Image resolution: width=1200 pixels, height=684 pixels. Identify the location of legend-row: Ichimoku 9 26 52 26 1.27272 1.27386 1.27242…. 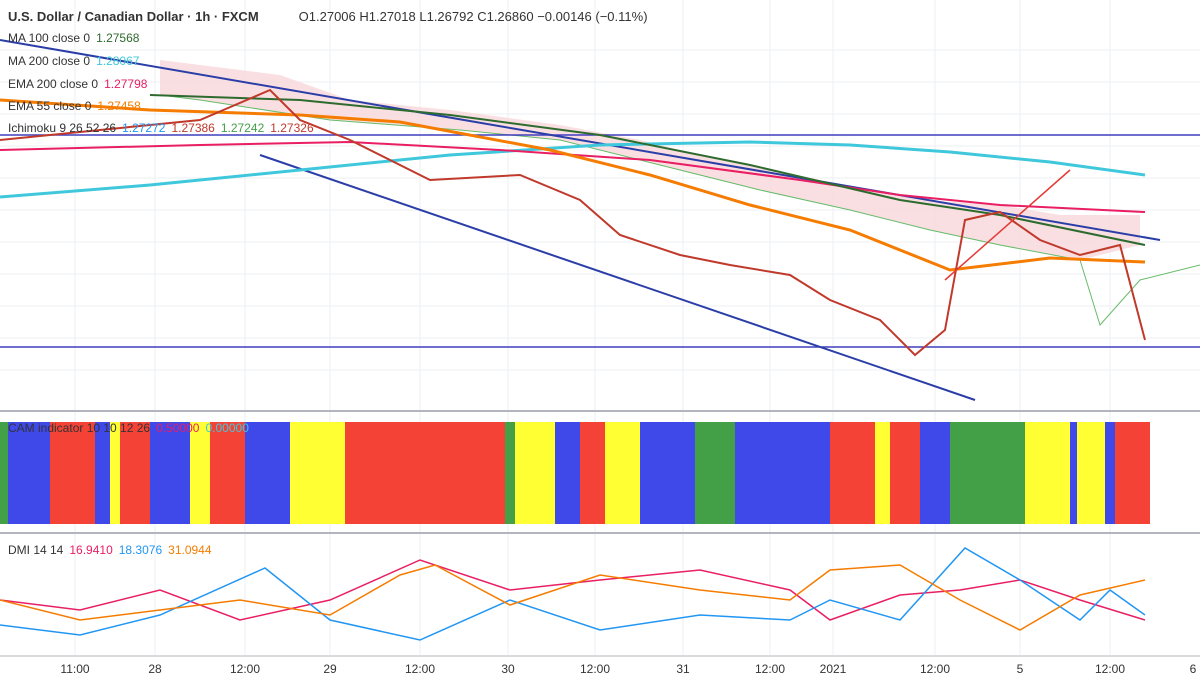
(161, 128).